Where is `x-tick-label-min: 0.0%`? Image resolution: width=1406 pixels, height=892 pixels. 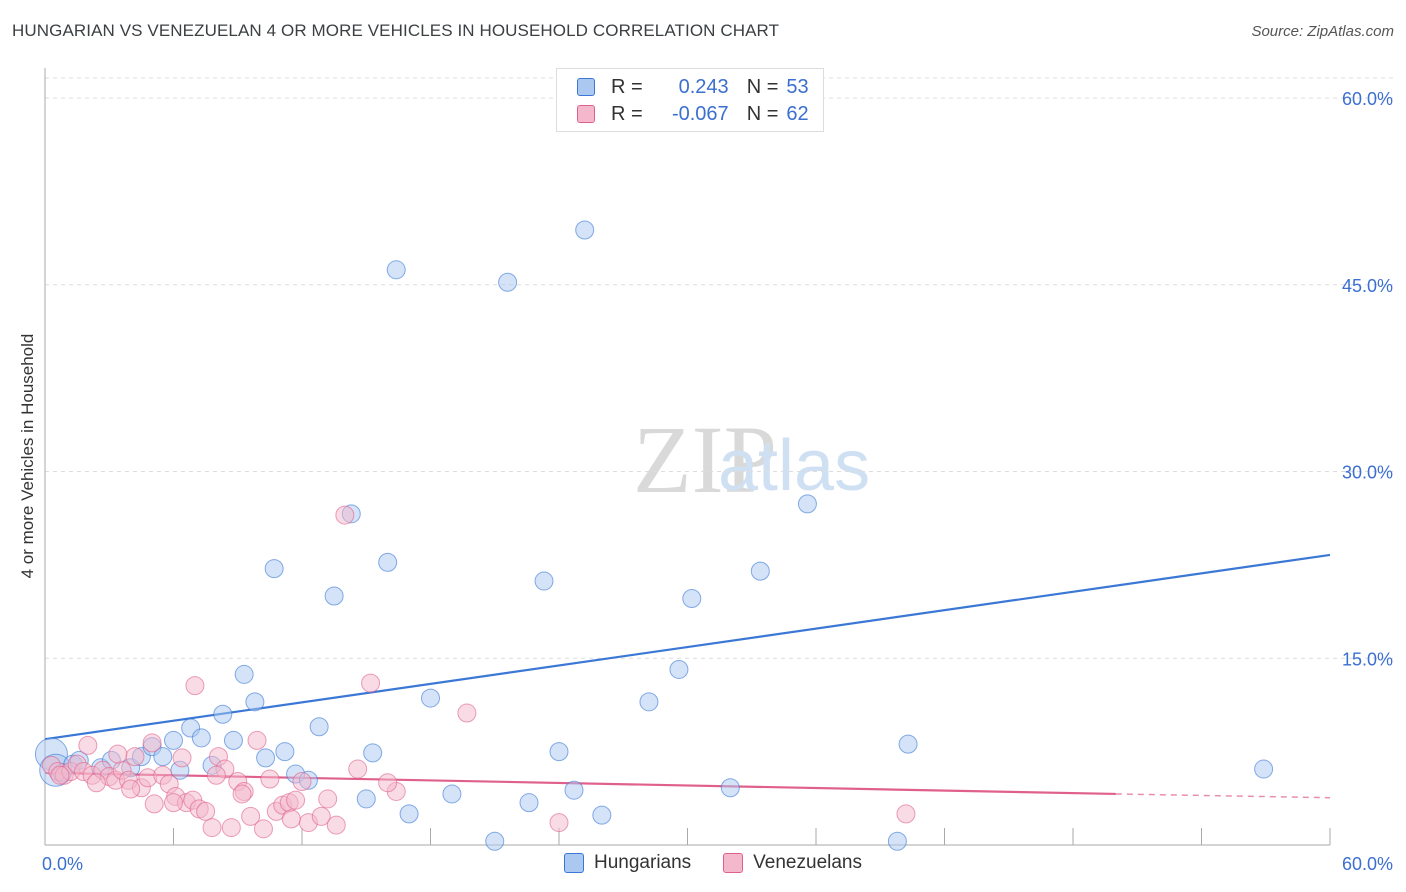 x-tick-label-min: 0.0% is located at coordinates (62, 864).